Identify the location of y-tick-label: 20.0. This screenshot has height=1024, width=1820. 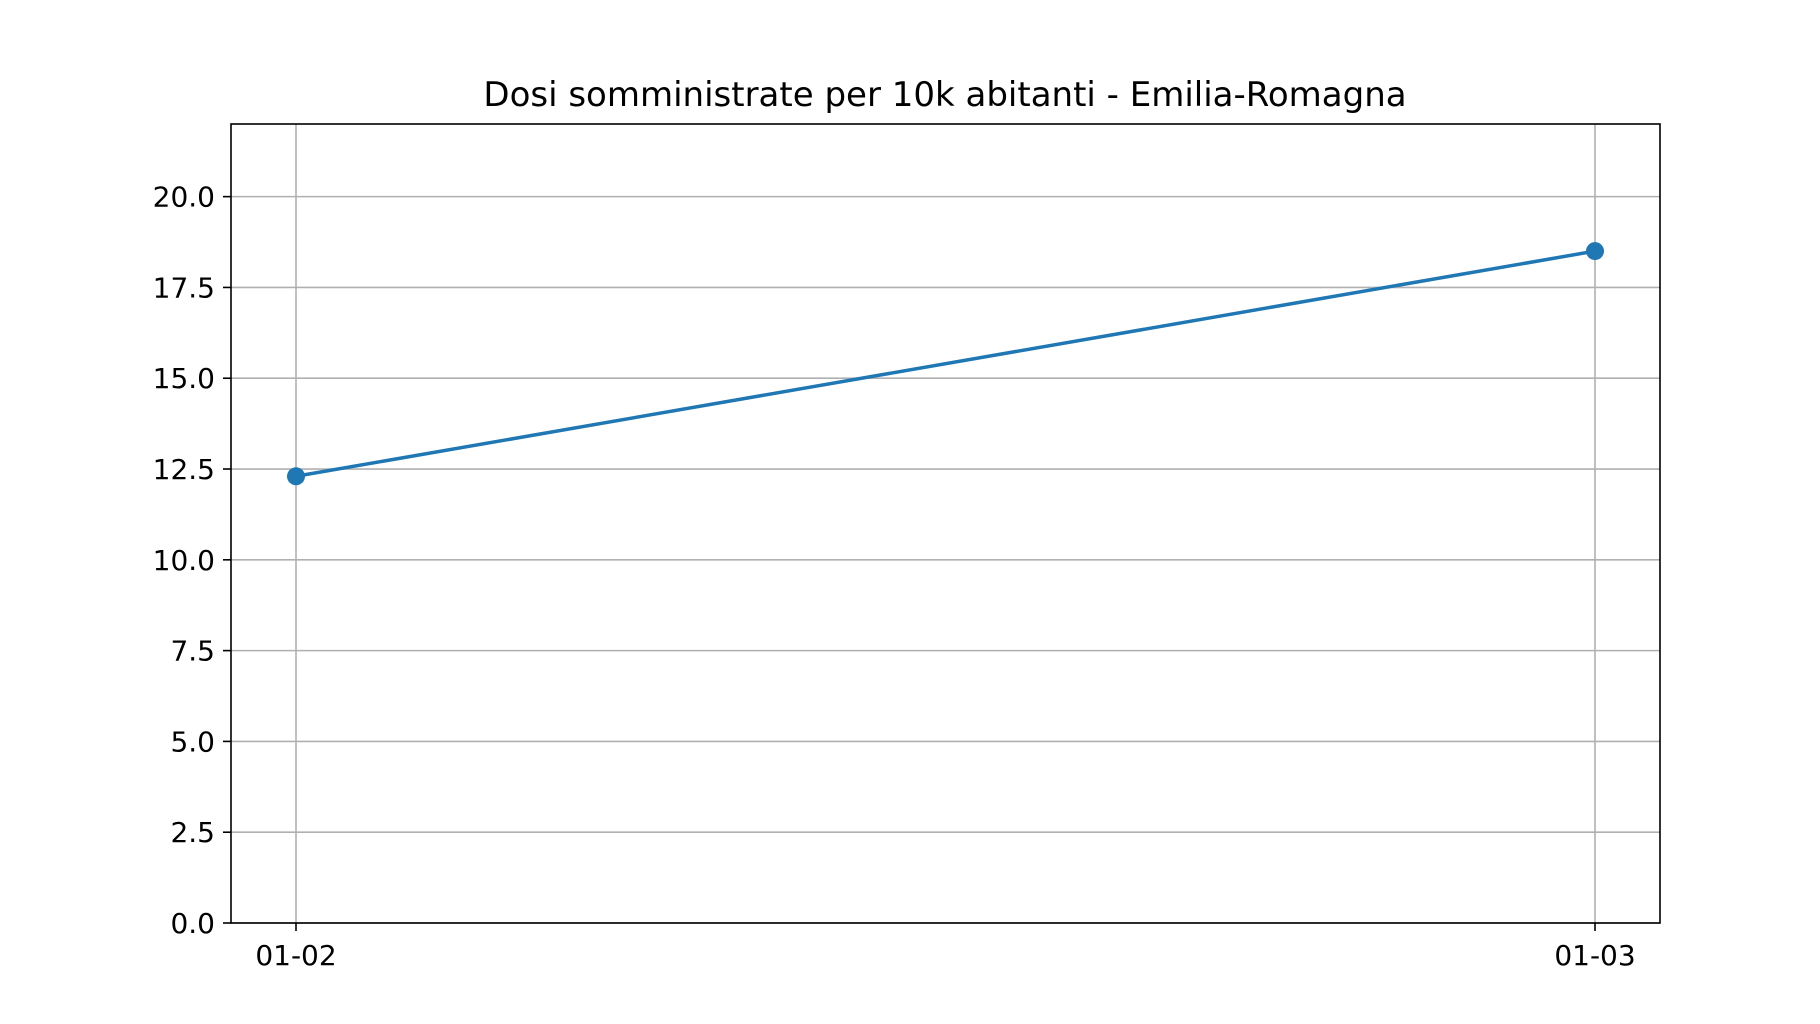
(184, 197).